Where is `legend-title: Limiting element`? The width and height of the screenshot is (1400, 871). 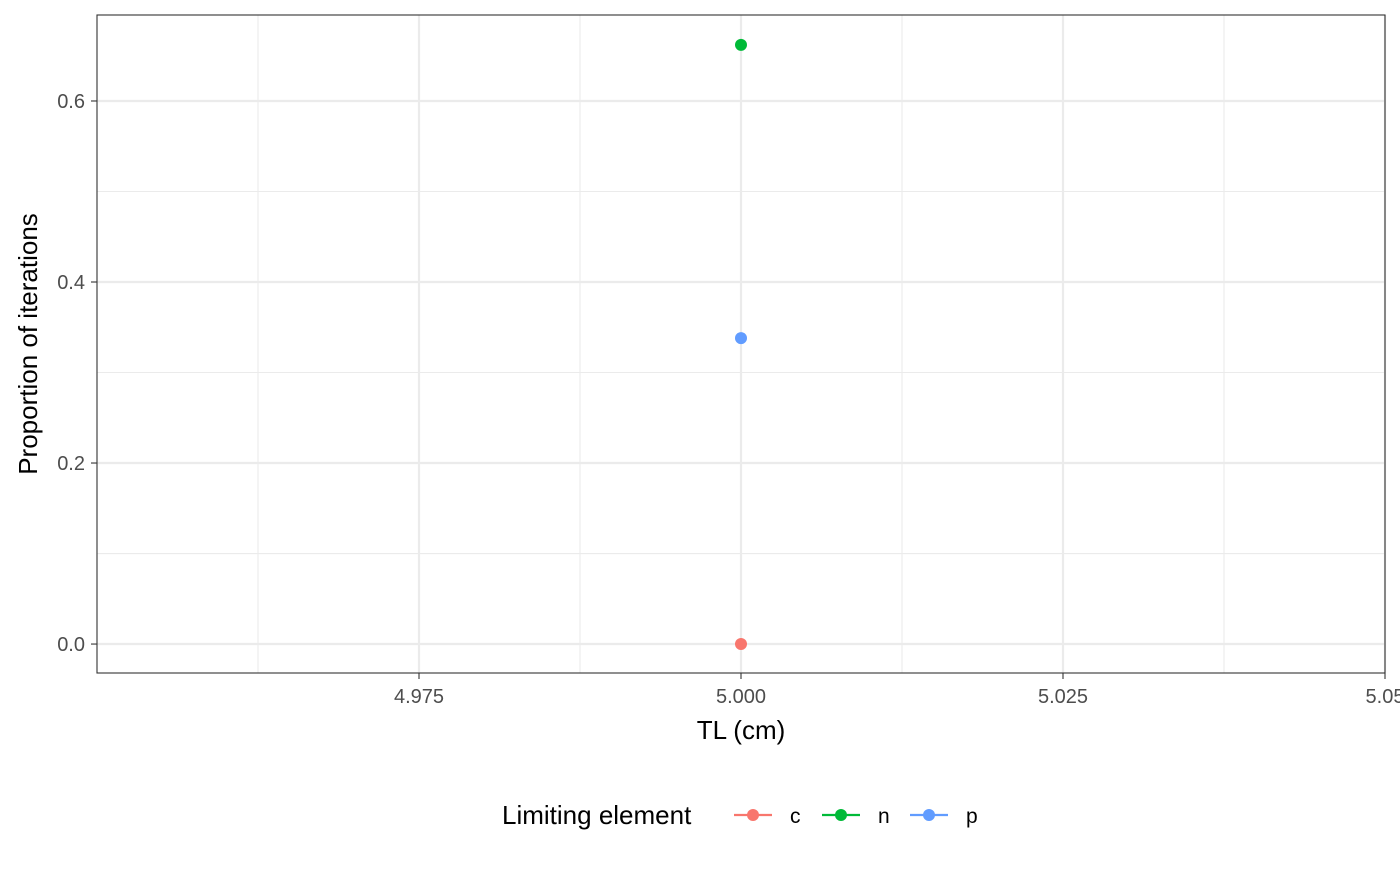 legend-title: Limiting element is located at coordinates (597, 815).